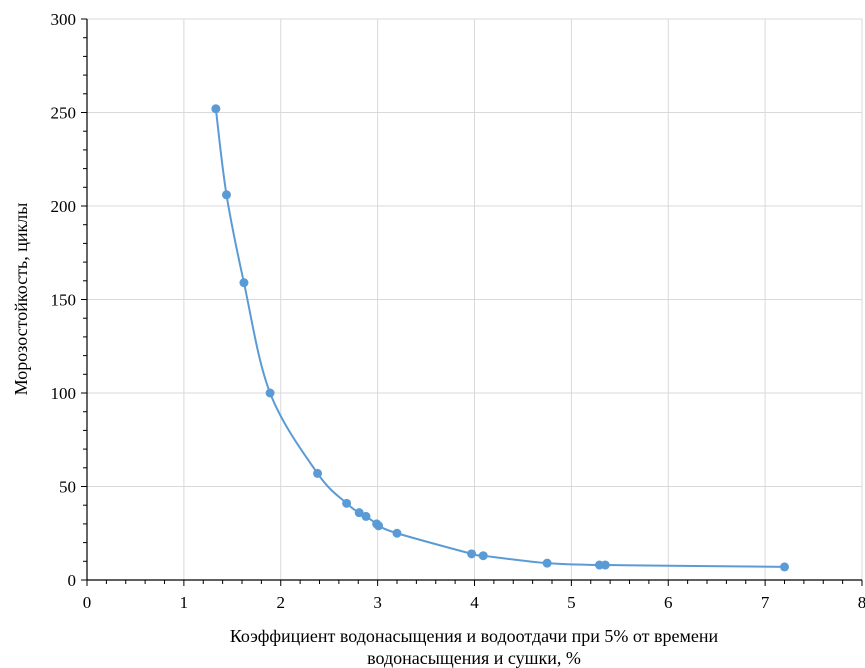 Image resolution: width=865 pixels, height=668 pixels. Describe the element at coordinates (64, 206) in the screenshot. I see `y-tick-label: 200` at that location.